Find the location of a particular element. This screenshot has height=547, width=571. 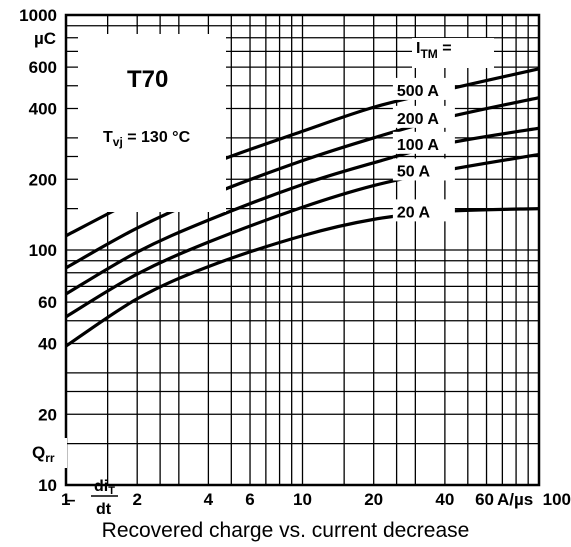

y-tick-label: 400 is located at coordinates (43, 109).